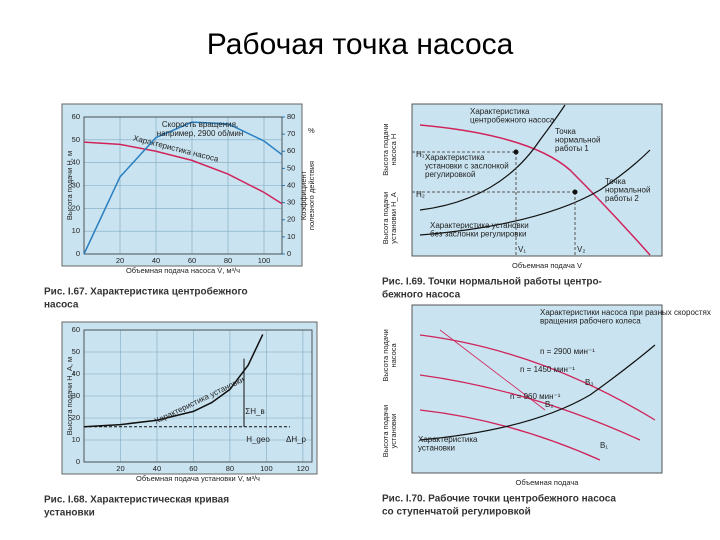 The image size is (720, 540). What do you see at coordinates (512, 120) in the screenshot?
I see `diagram-label: центробежного насоса` at bounding box center [512, 120].